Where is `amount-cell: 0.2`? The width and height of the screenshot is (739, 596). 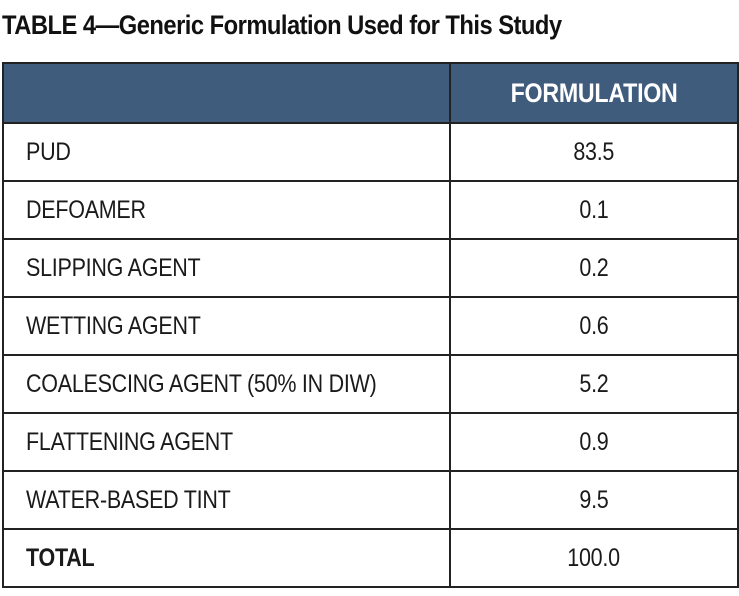 amount-cell: 0.2 is located at coordinates (594, 268).